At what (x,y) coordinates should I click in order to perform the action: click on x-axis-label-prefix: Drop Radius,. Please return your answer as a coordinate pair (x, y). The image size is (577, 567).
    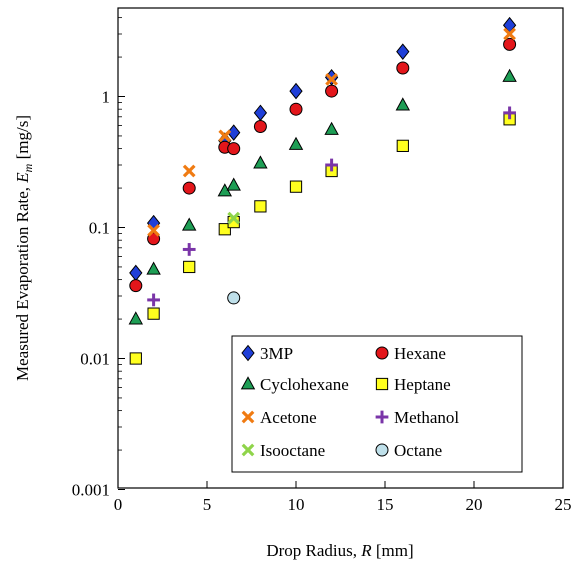
    Looking at the image, I should click on (313, 550).